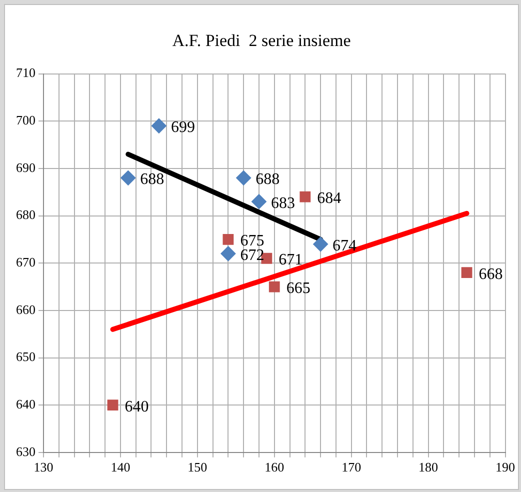  Describe the element at coordinates (182, 127) in the screenshot. I see `data-label: 699` at that location.